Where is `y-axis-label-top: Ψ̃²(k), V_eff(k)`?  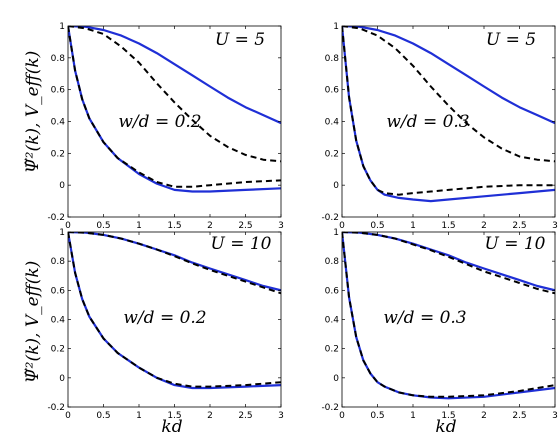 y-axis-label-top: Ψ̃²(k), V_eff(k) is located at coordinates (33, 112).